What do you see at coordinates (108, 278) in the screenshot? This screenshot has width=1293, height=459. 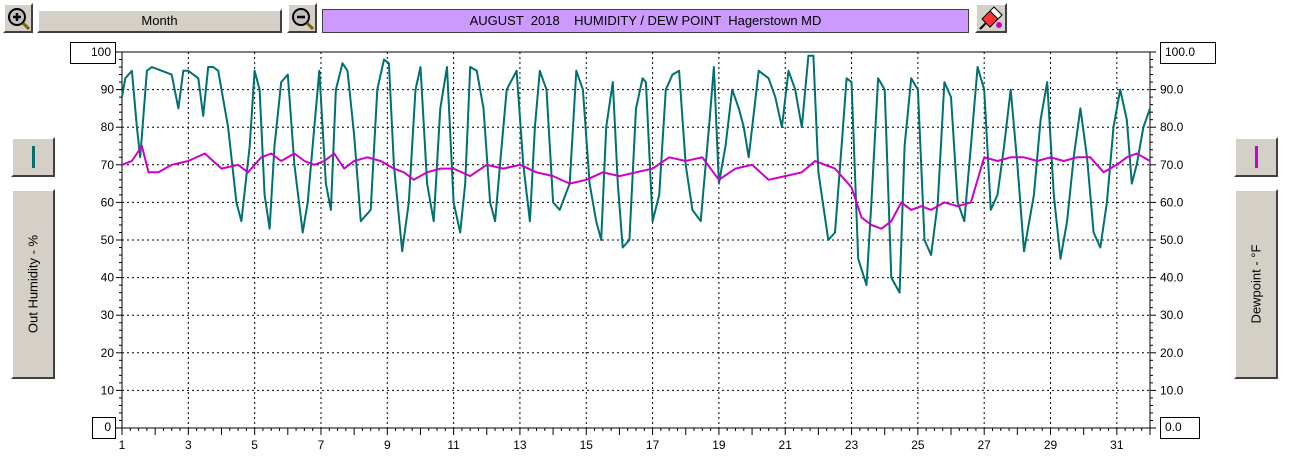 I see `y-left-tick-label: 40` at bounding box center [108, 278].